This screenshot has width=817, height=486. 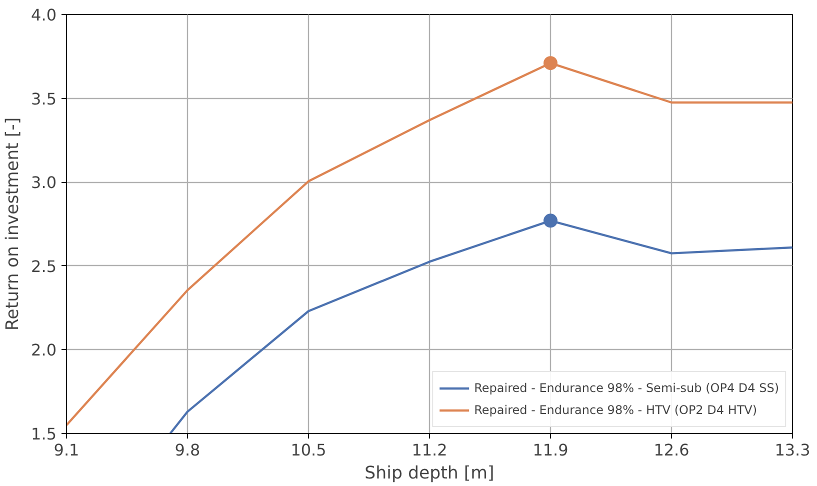 What do you see at coordinates (44, 350) in the screenshot?
I see `y-tick-label: 2.0` at bounding box center [44, 350].